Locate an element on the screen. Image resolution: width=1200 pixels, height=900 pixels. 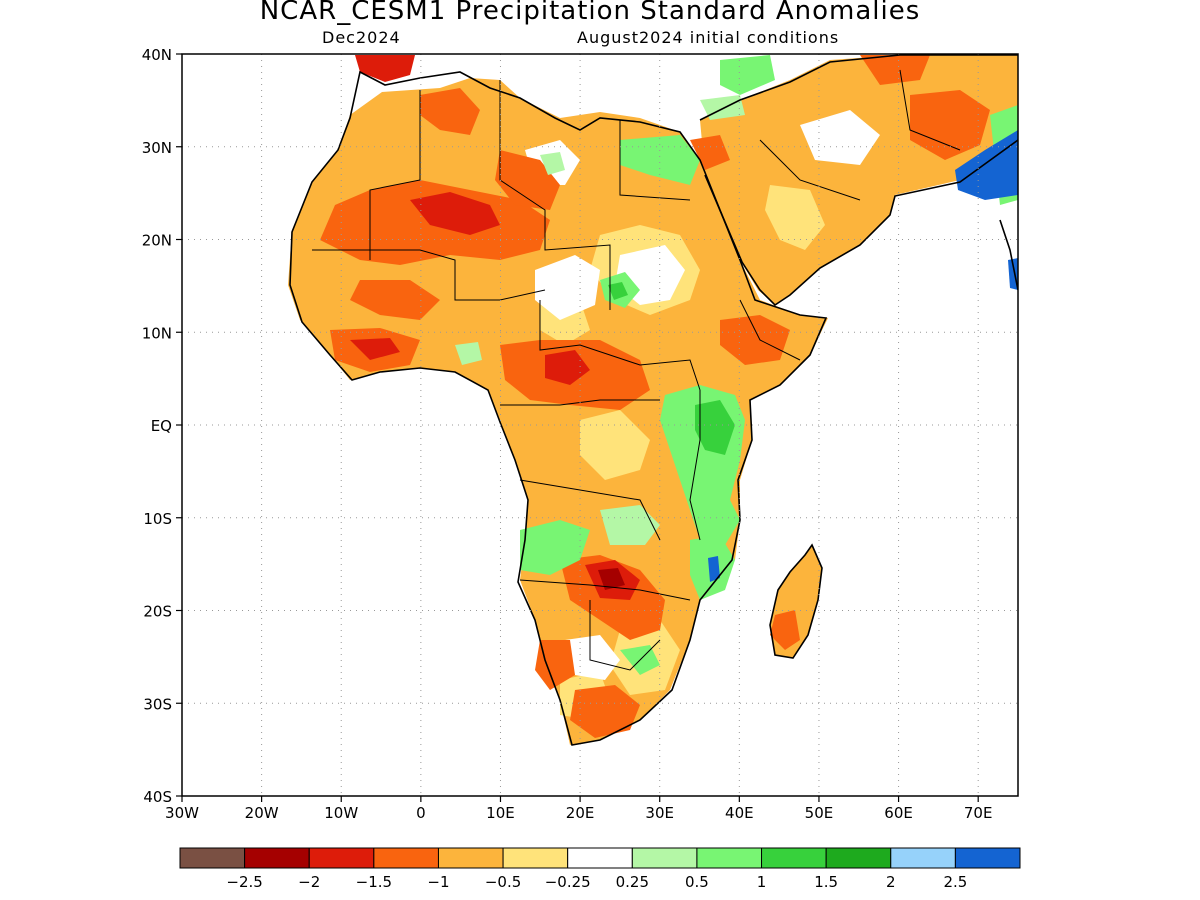
colorbar-label: 1.5 is located at coordinates (826, 882).